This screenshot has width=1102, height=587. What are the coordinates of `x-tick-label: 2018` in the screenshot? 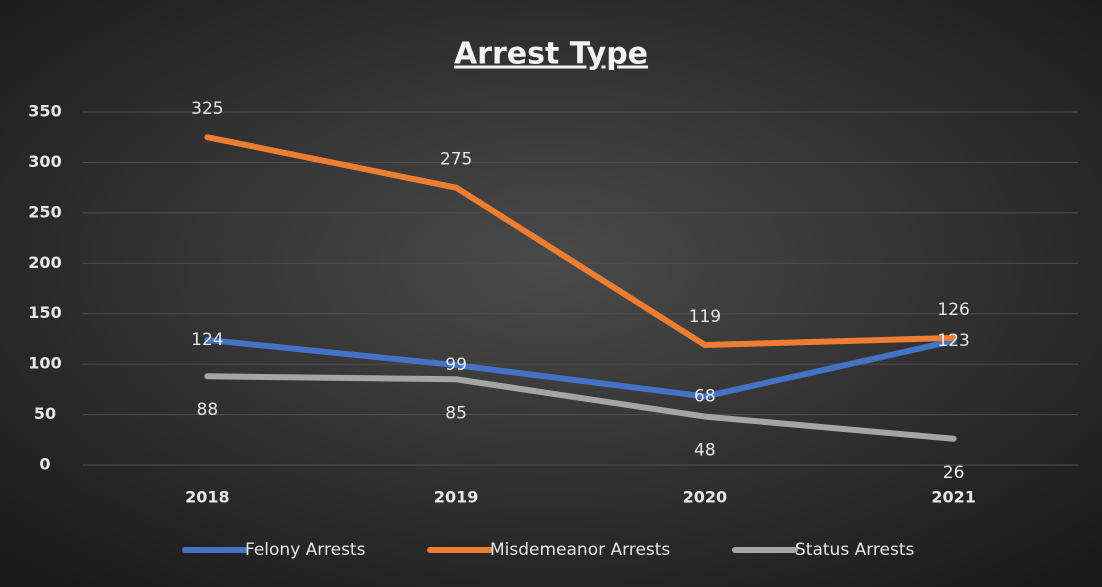 It's located at (207, 497).